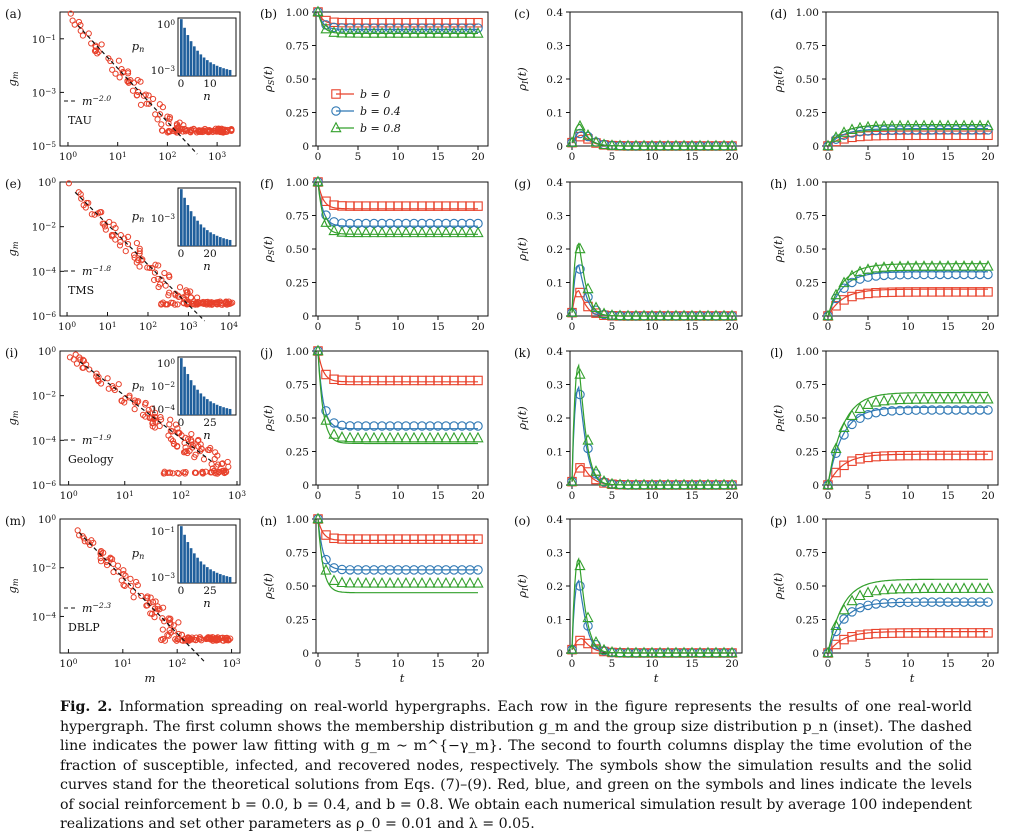 This screenshot has height=835, width=1024. Describe the element at coordinates (44, 316) in the screenshot. I see `y-tick-label: 10⁻⁶` at that location.